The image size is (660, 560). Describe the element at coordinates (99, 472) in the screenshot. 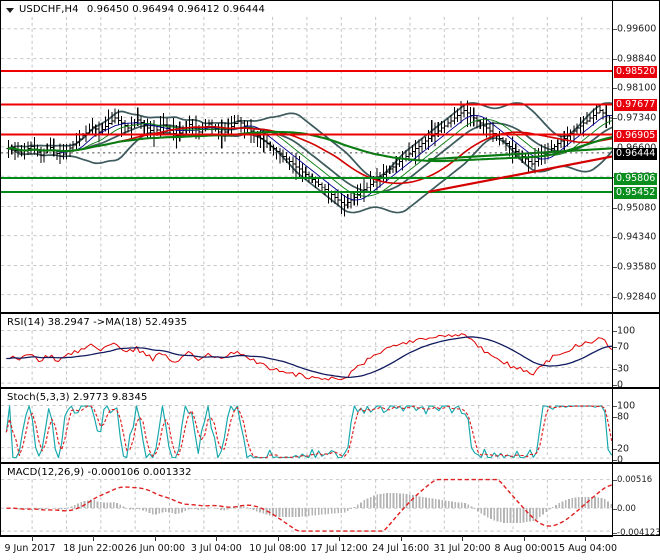

I see `macd-legend: MACD(12,26,9) -0.000106 0.001332` at that location.